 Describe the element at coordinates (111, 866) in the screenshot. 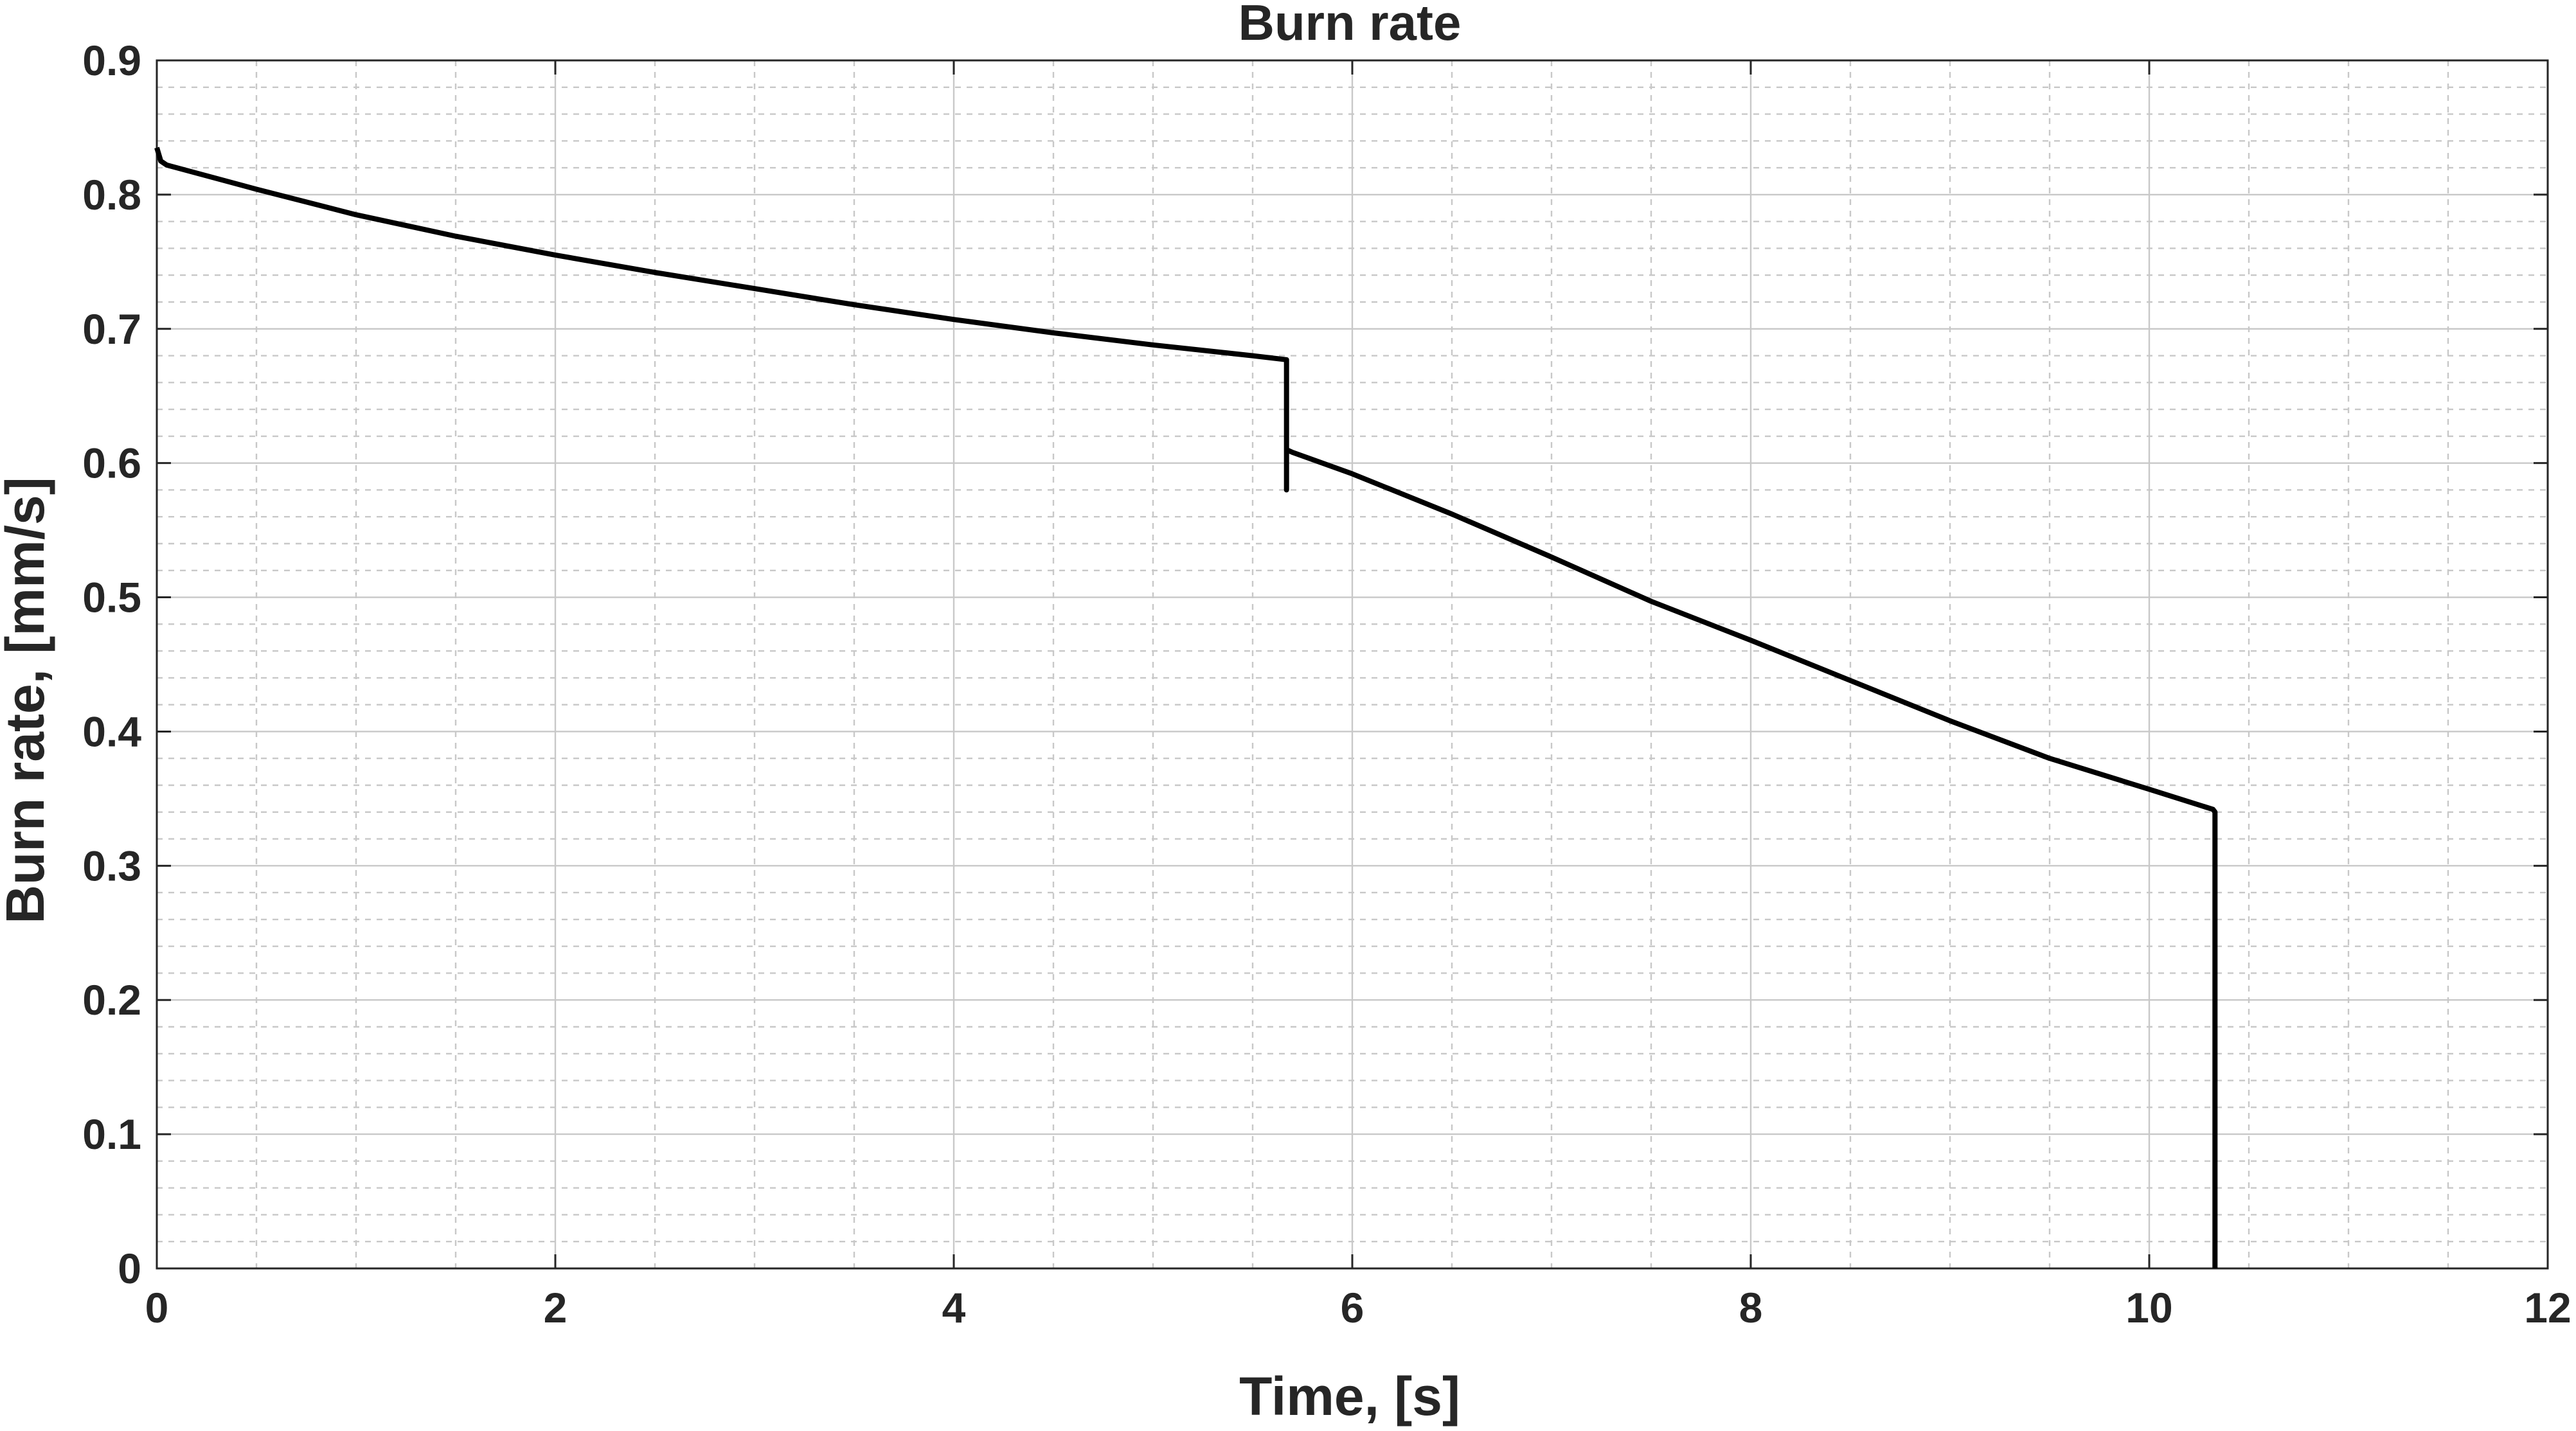

I see `y-tick-label: 0.3` at that location.